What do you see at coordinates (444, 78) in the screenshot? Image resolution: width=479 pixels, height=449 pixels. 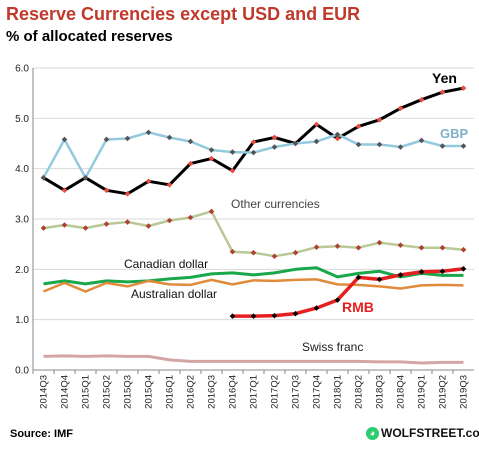 I see `series-label-yen: Yen` at bounding box center [444, 78].